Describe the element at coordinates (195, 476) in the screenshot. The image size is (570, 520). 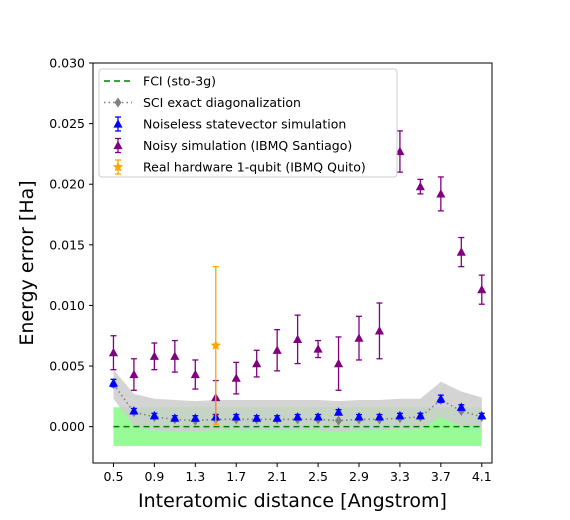
I see `x-tick-label: 1.3` at that location.